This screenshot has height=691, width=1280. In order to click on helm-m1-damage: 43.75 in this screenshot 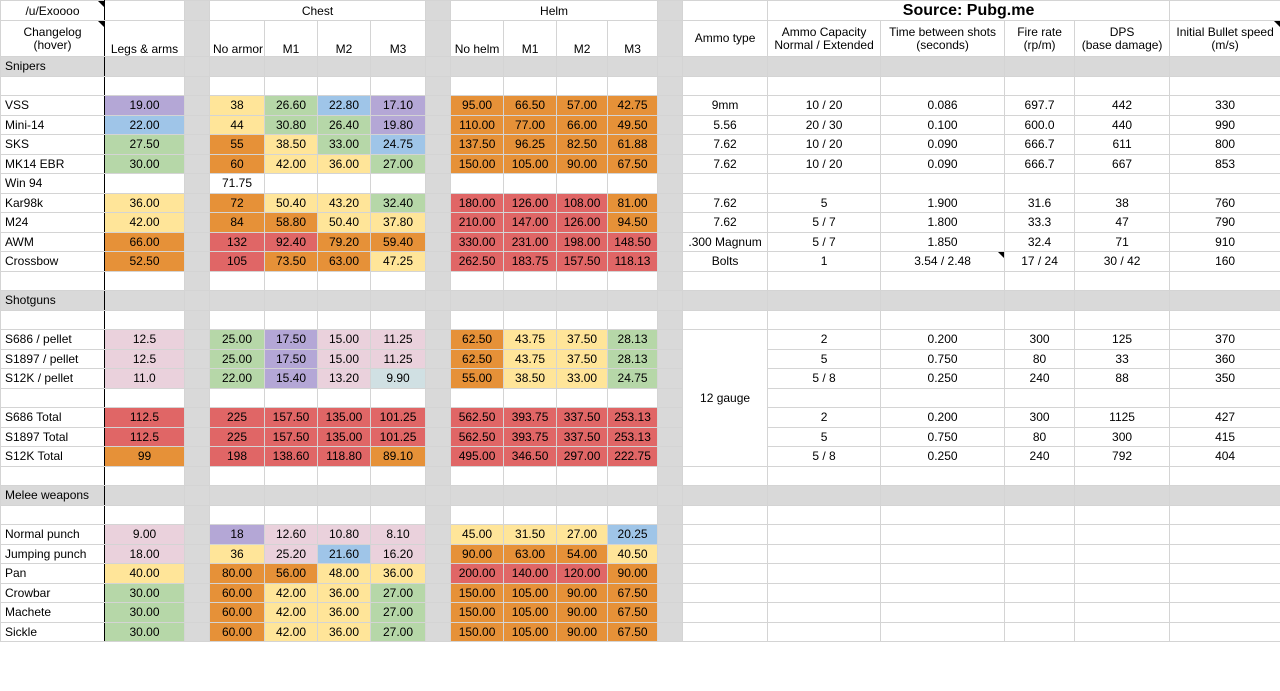, I will do `click(530, 358)`.